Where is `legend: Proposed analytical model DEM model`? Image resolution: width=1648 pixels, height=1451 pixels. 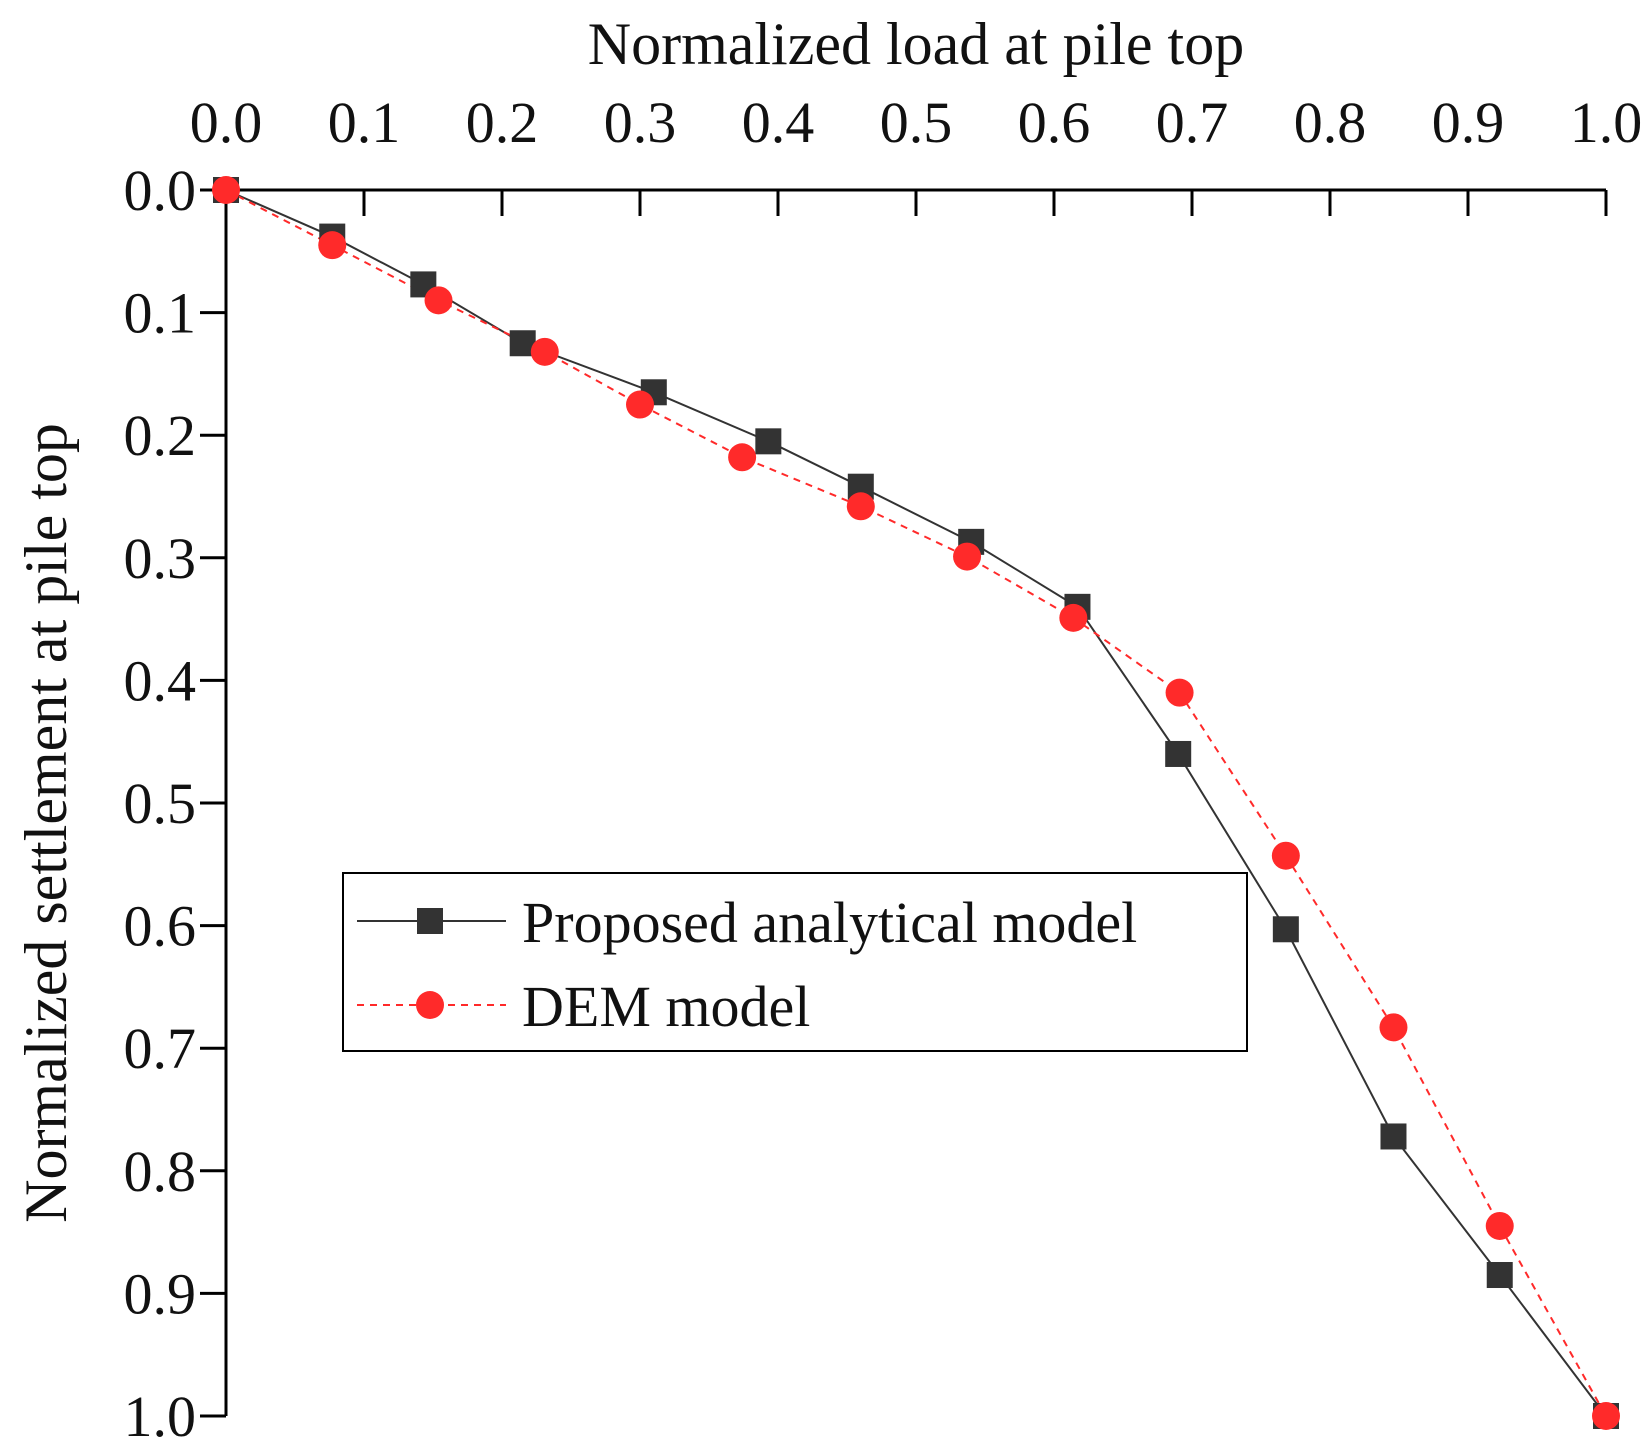
legend: Proposed analytical model DEM model is located at coordinates (795, 962).